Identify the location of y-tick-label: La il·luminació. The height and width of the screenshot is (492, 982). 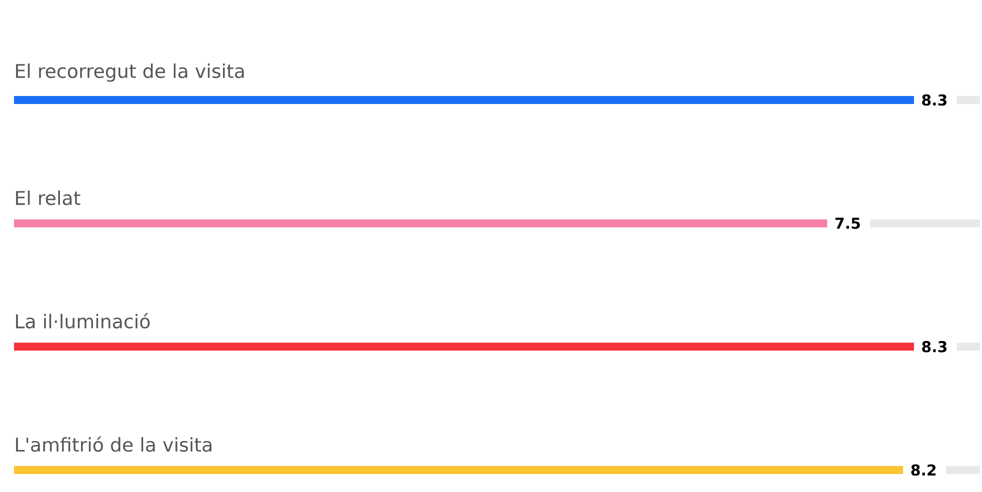
(83, 320).